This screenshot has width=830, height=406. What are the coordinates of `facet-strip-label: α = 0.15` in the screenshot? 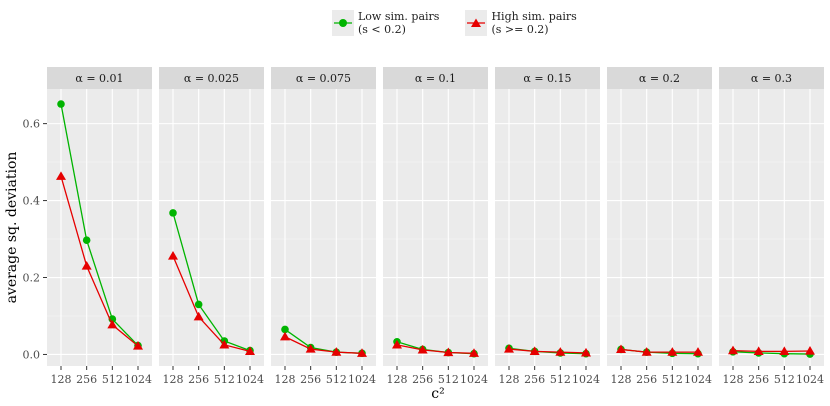 It's located at (547, 78).